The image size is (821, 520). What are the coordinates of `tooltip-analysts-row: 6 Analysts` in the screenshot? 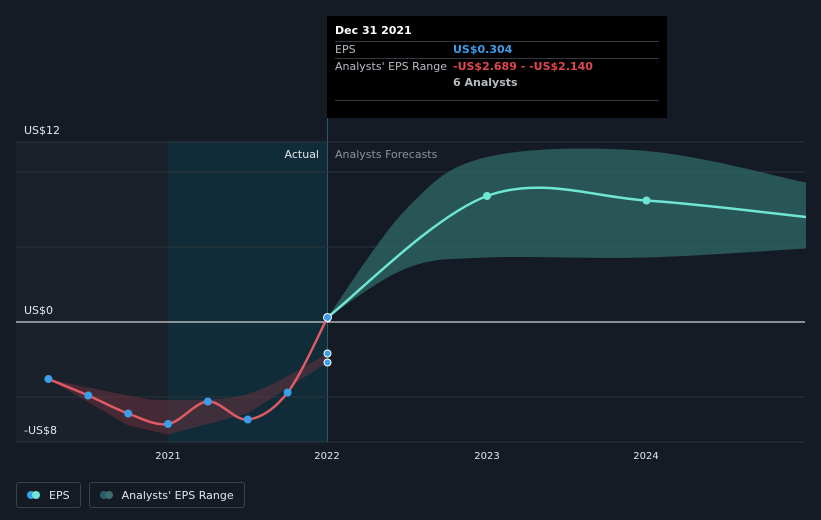 It's located at (497, 83).